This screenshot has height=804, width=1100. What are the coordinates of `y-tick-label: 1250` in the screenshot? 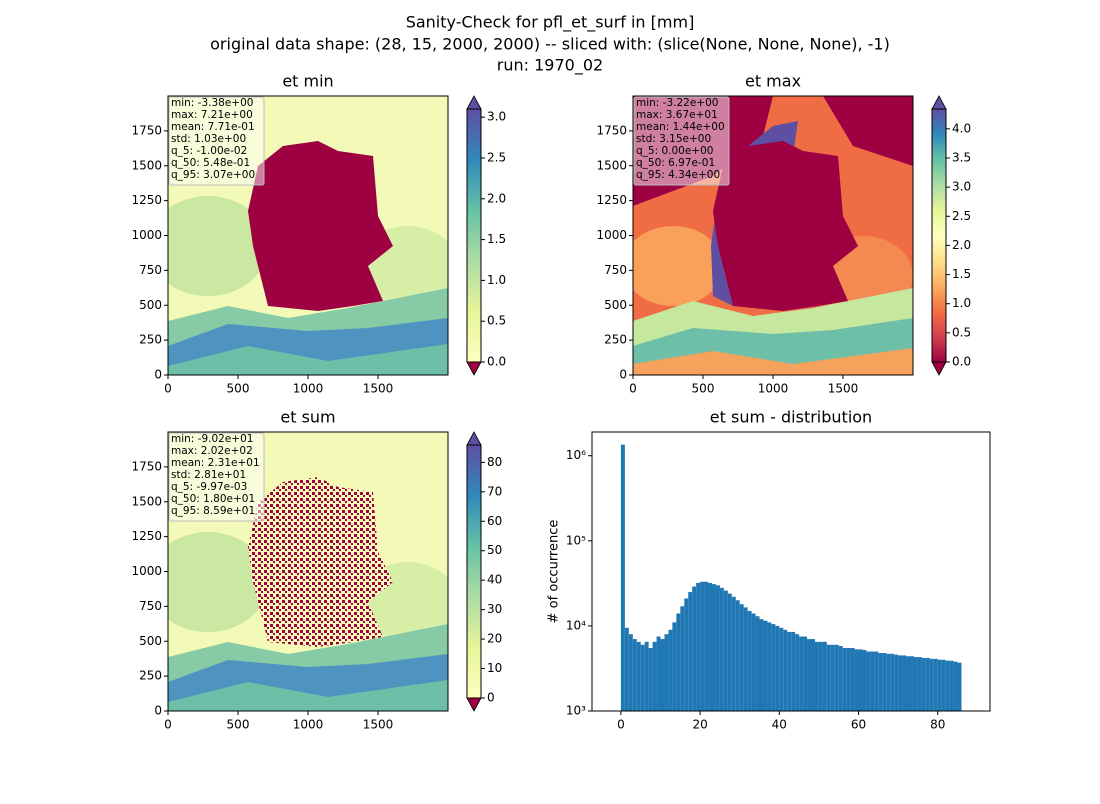 It's located at (146, 200).